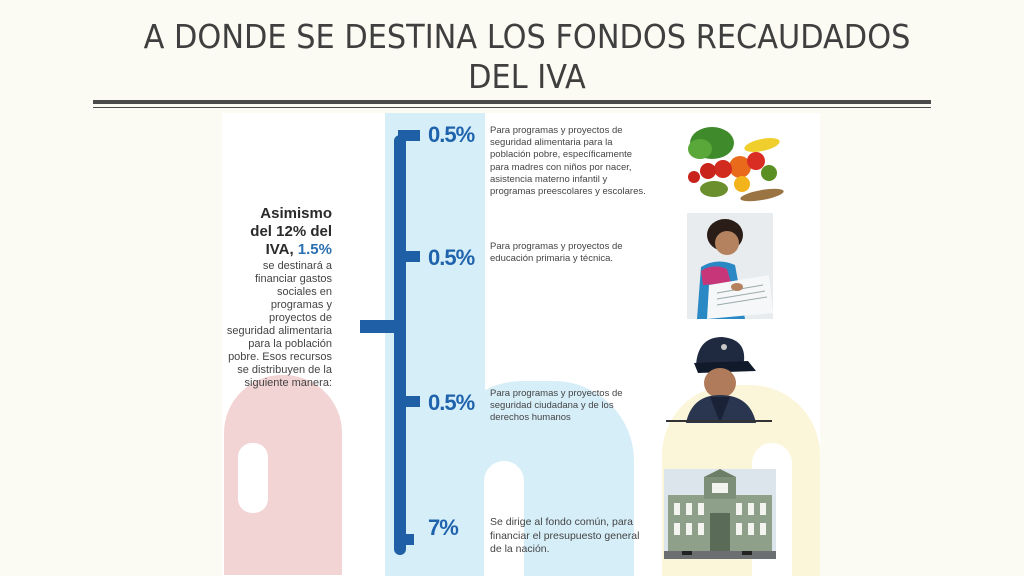  What do you see at coordinates (443, 527) in the screenshot?
I see `percent-label: 7%` at bounding box center [443, 527].